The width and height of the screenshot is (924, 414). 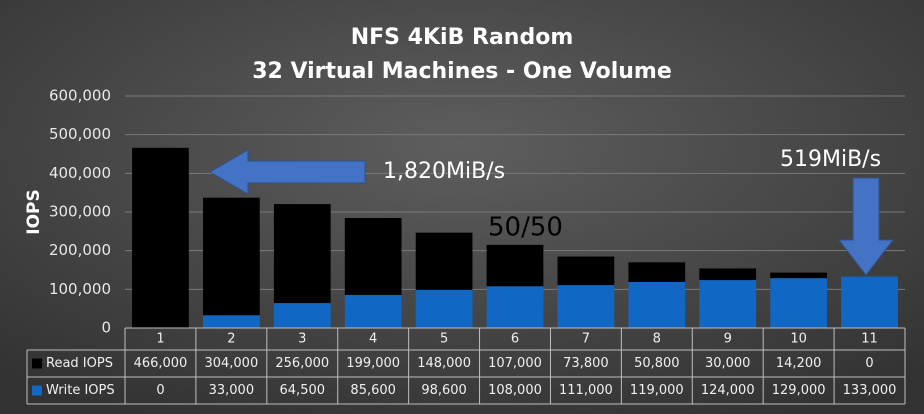 I want to click on table-value: 14,200, so click(x=799, y=363).